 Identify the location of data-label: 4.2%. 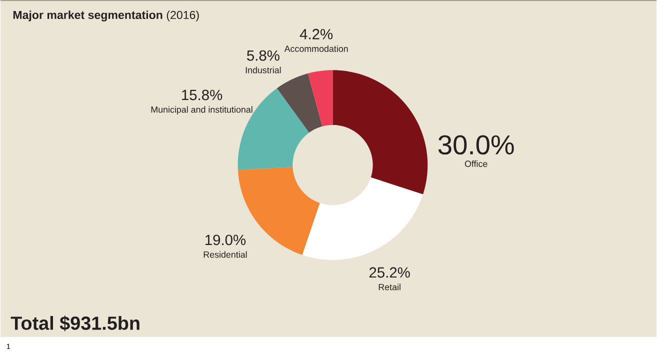
(316, 34).